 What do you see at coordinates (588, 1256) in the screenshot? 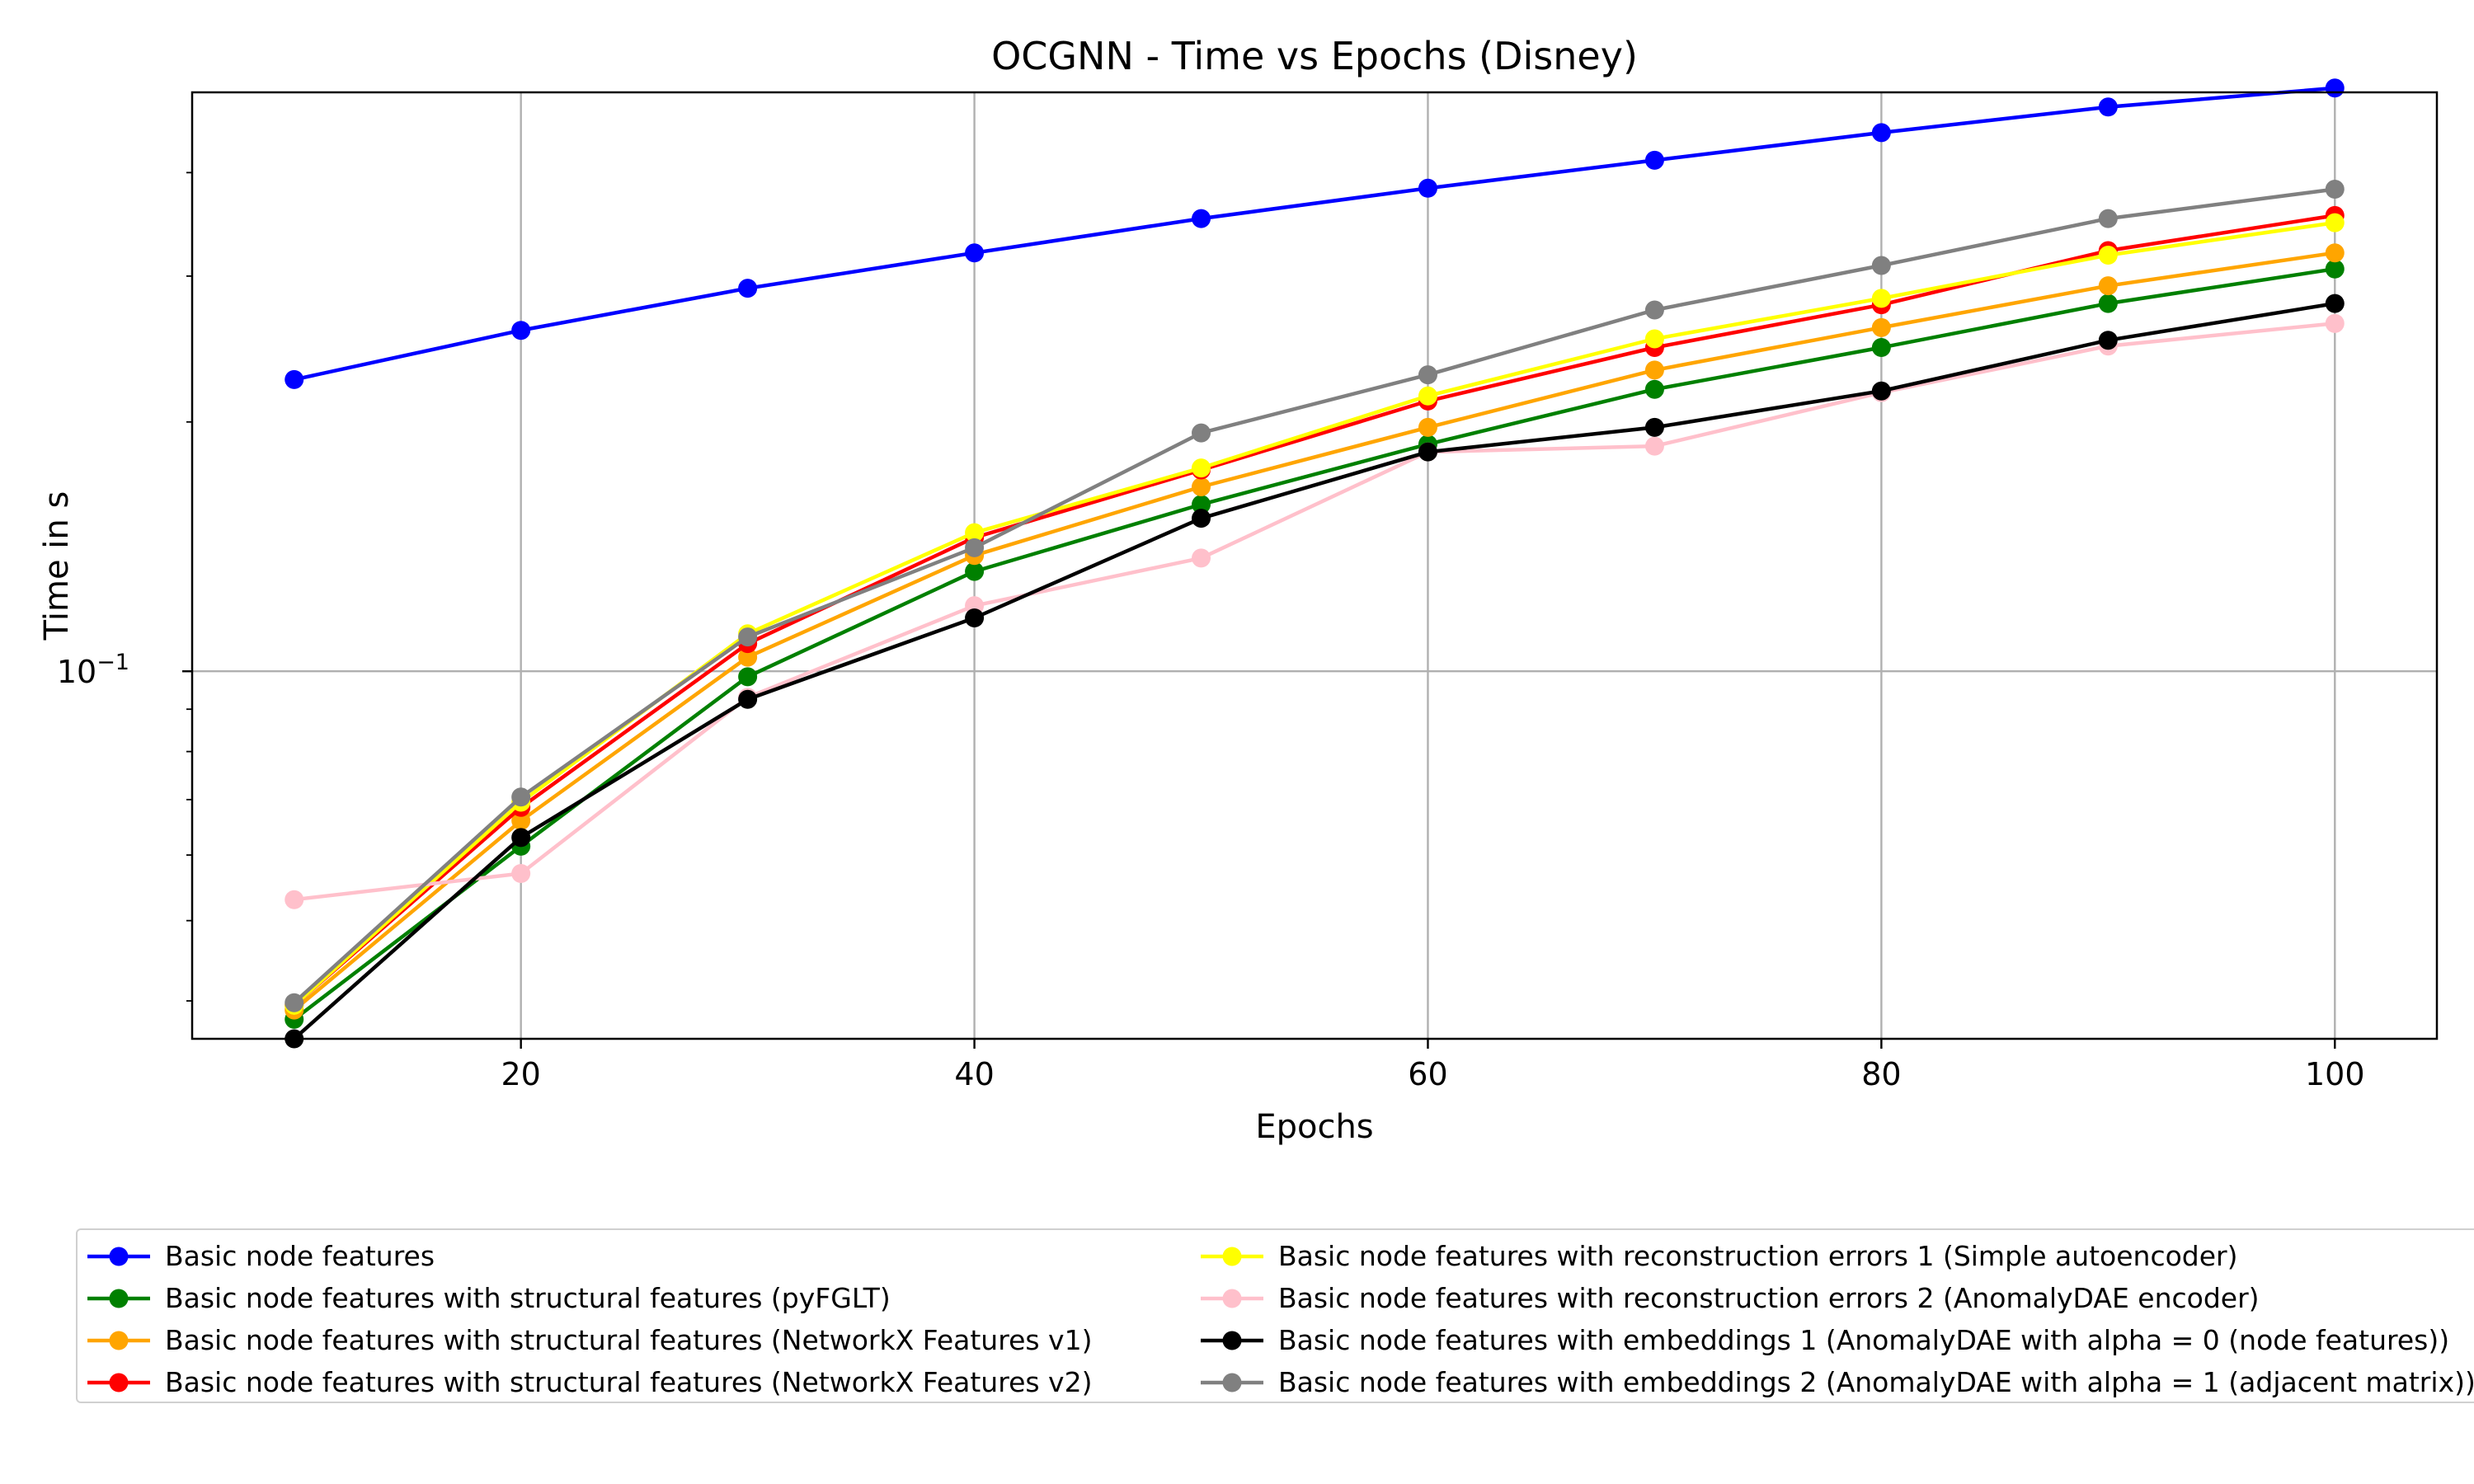
I see `legend-item: Basic node features` at bounding box center [588, 1256].